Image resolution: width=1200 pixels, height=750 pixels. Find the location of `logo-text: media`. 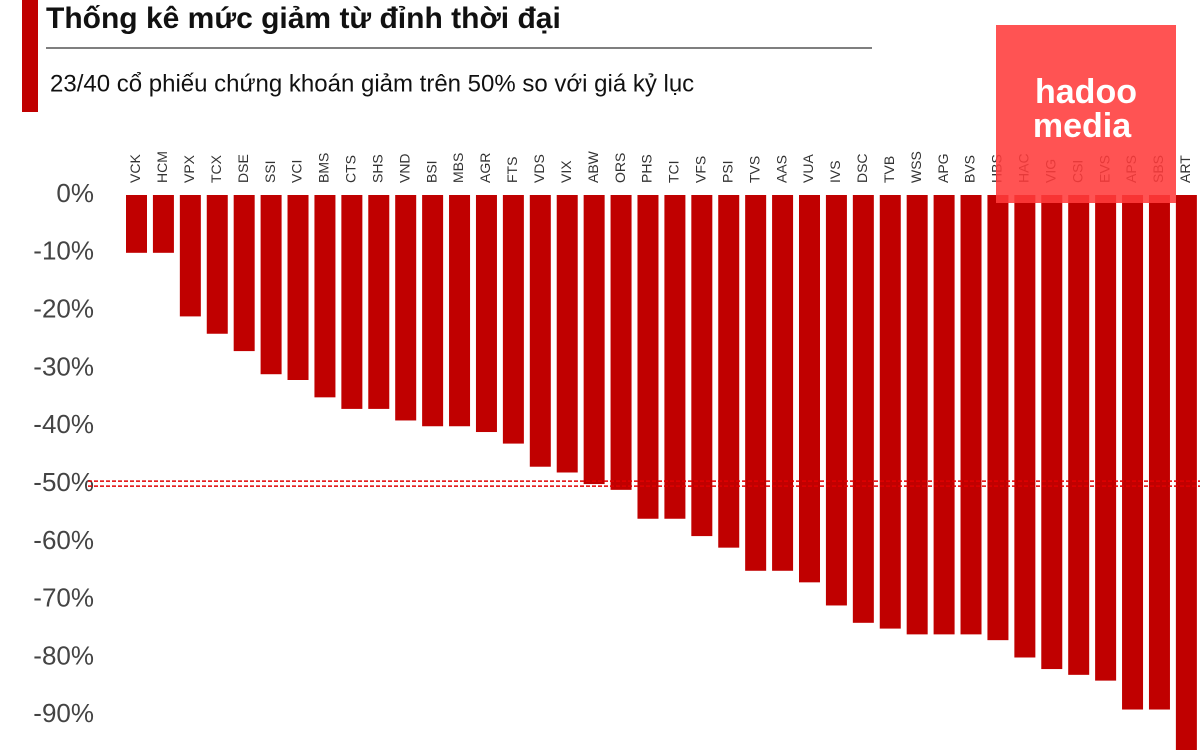

logo-text: media is located at coordinates (1082, 126).